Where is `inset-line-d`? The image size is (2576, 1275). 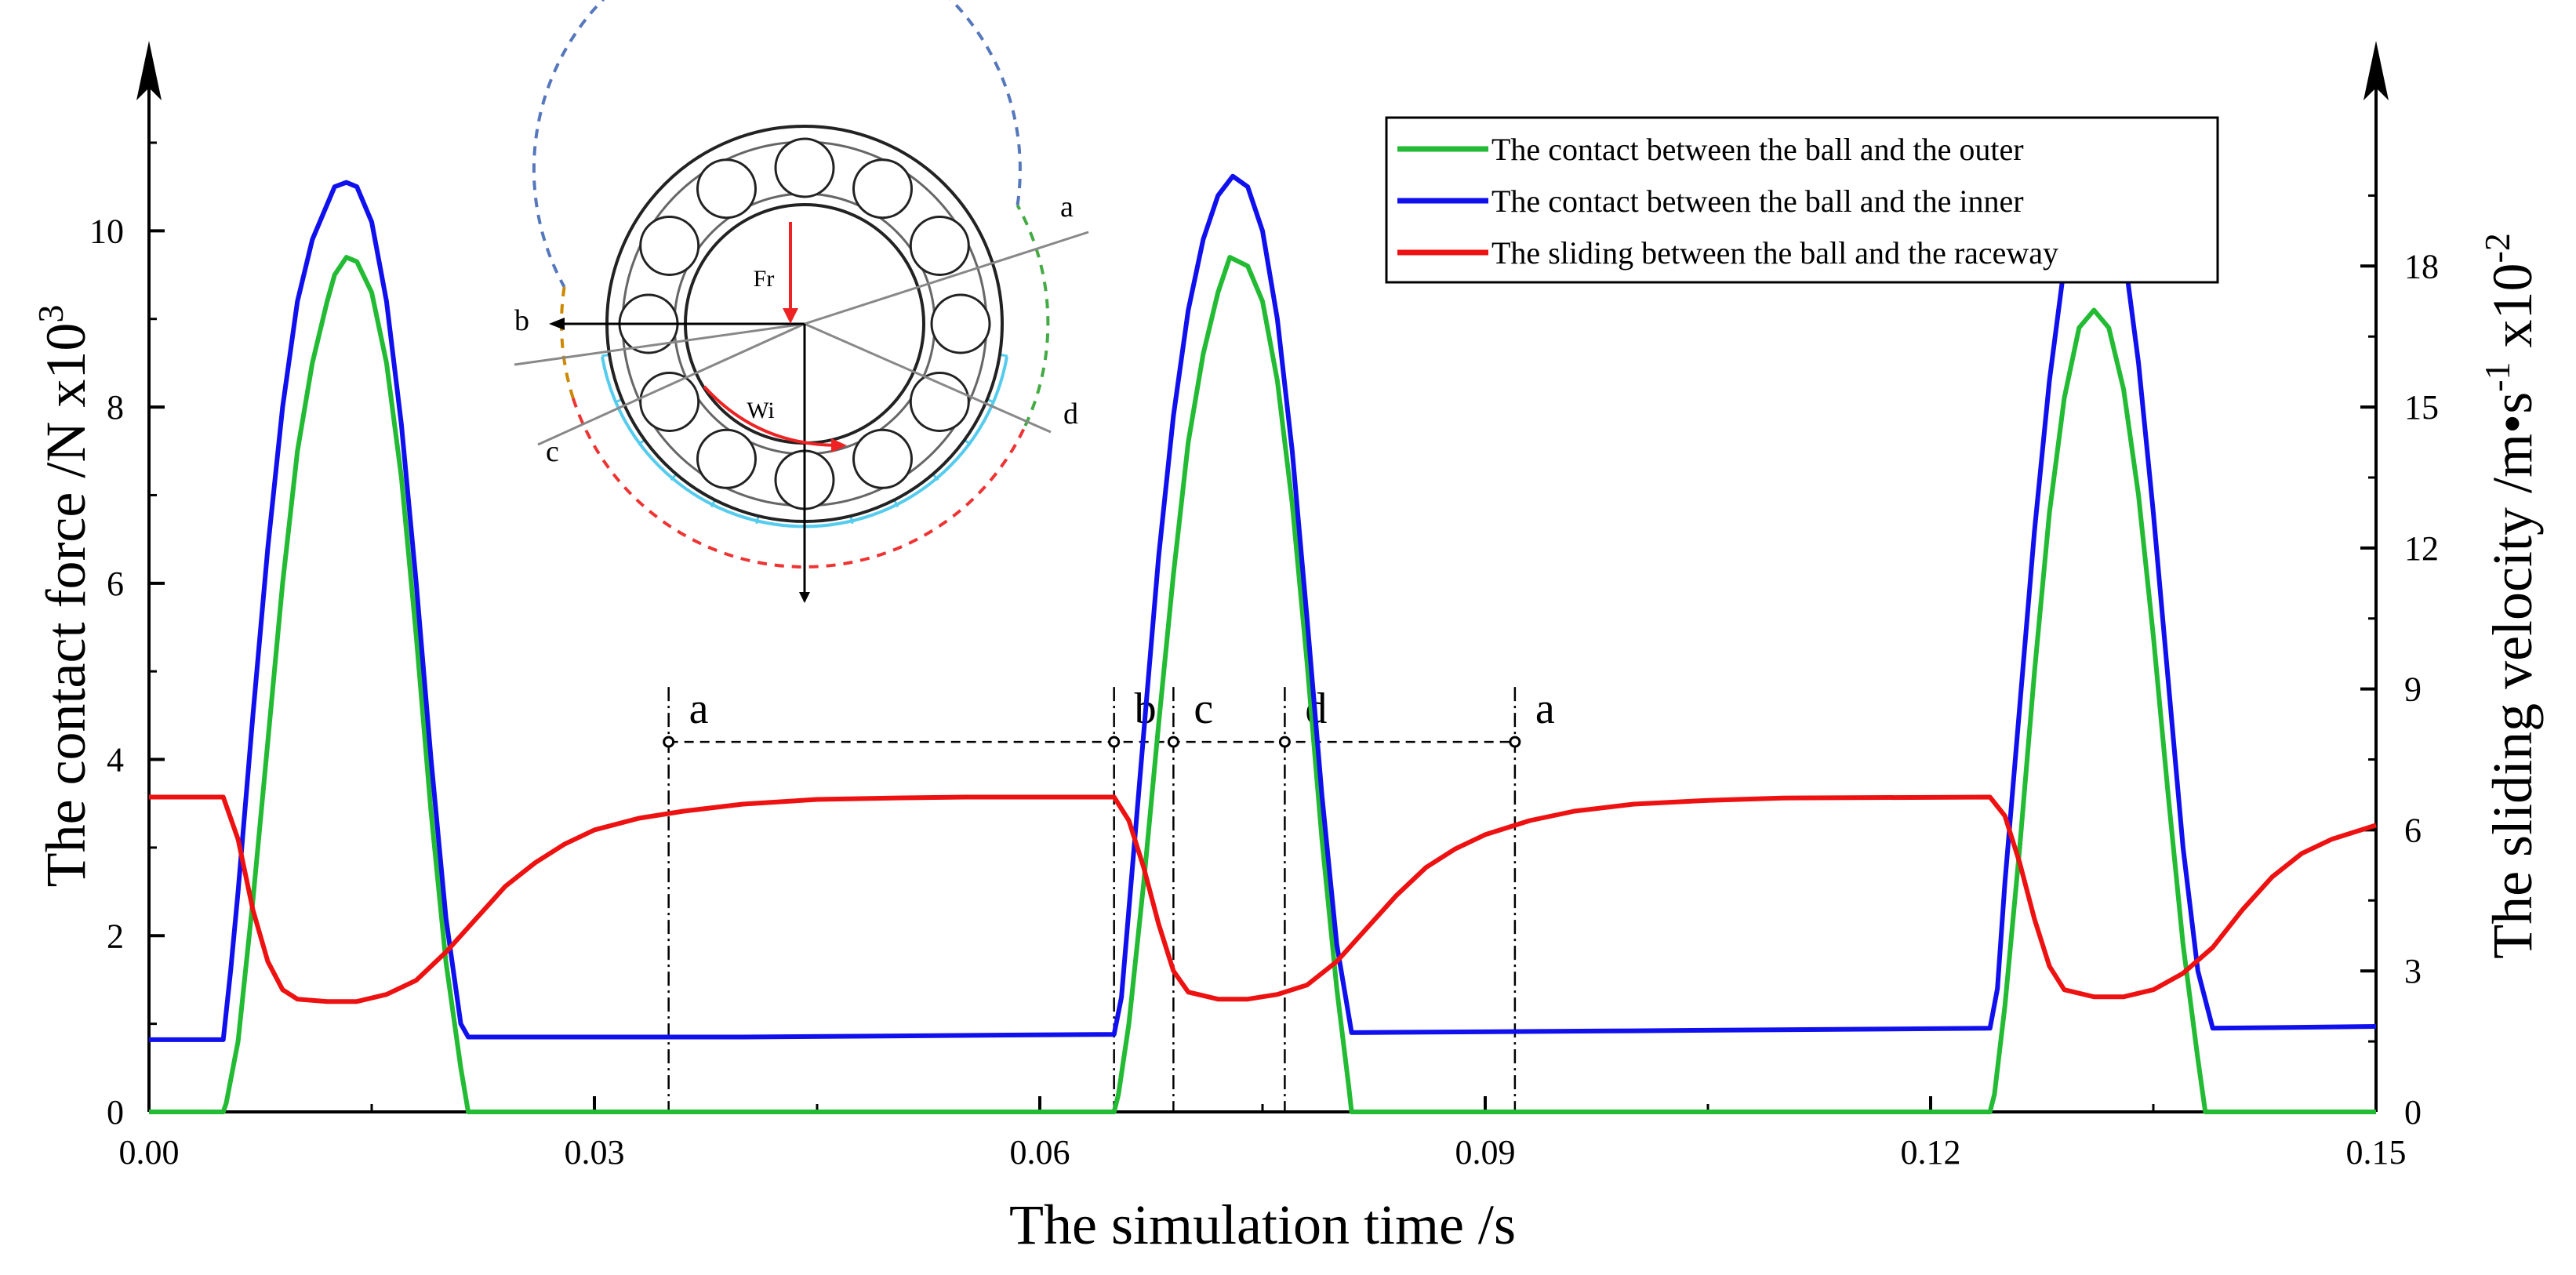
inset-line-d is located at coordinates (928, 378).